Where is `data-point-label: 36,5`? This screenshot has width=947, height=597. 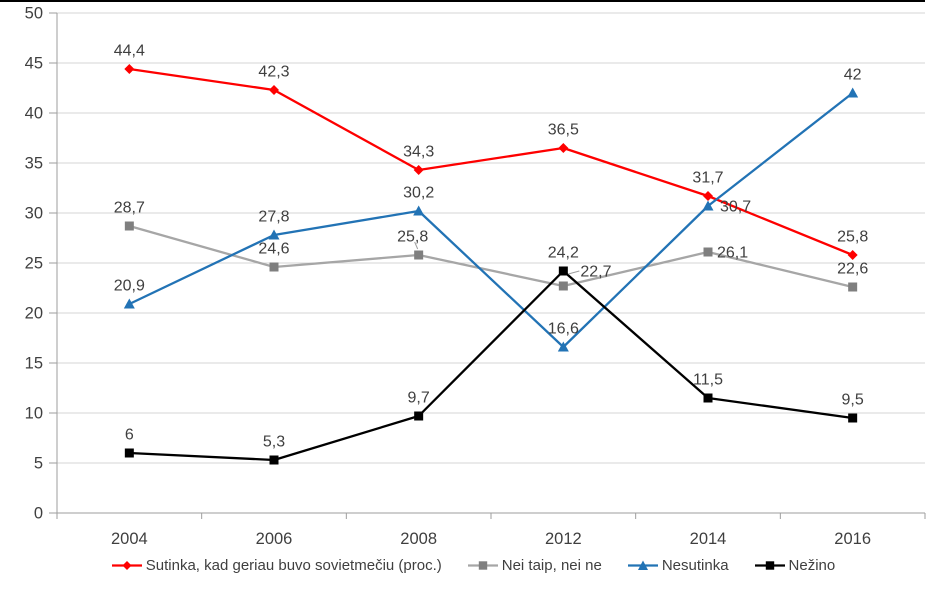 data-point-label: 36,5 is located at coordinates (563, 130).